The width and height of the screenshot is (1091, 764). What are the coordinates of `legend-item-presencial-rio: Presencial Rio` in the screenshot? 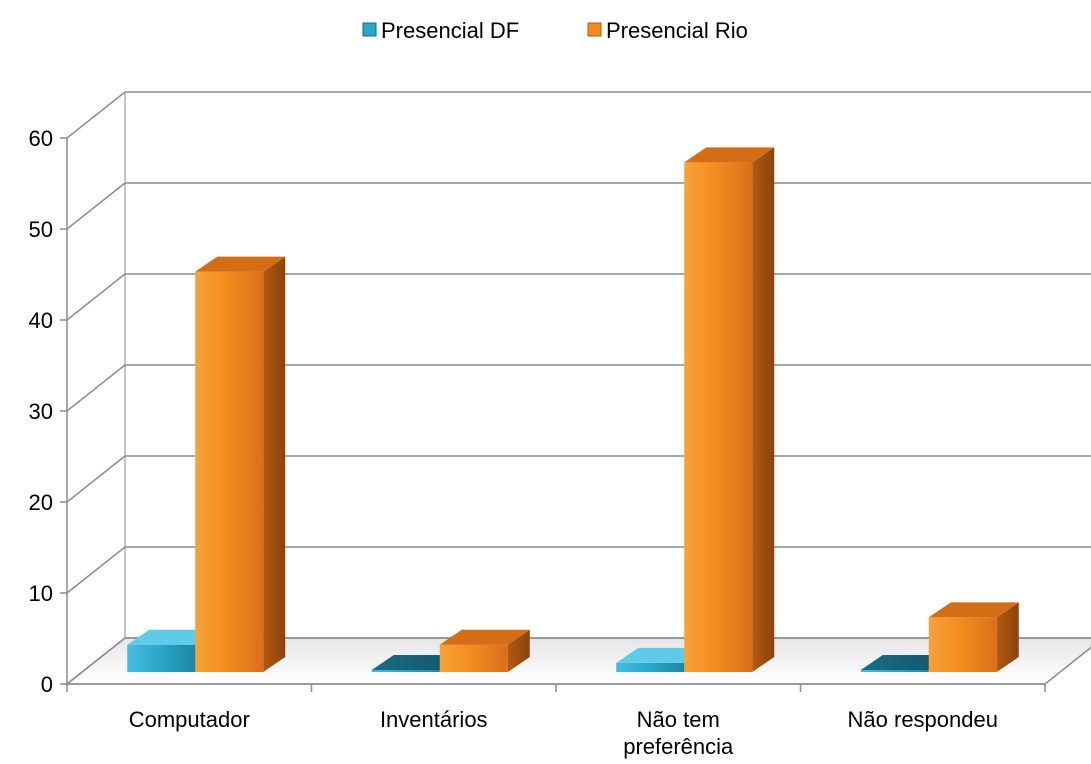 It's located at (667, 30).